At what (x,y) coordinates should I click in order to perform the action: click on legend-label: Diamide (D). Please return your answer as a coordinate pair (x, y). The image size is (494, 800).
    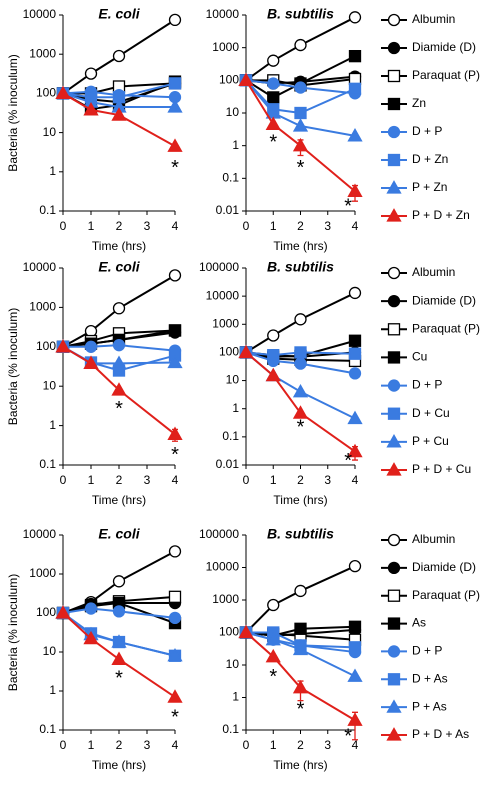
    Looking at the image, I should click on (444, 300).